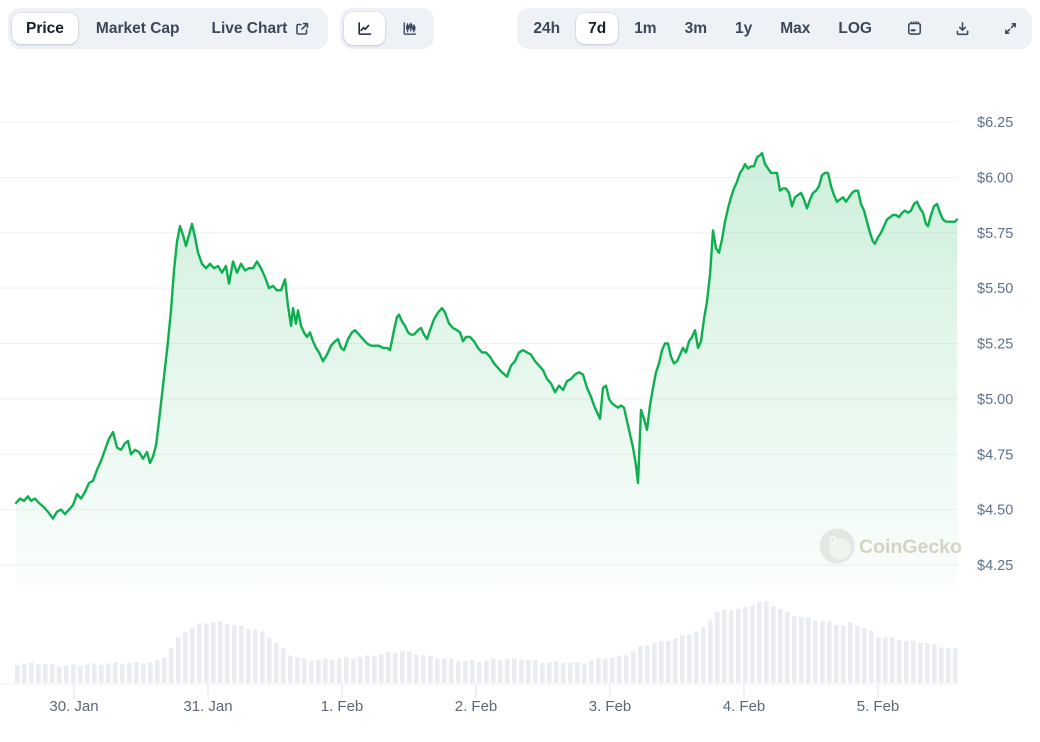  I want to click on metric-toggle-group: Price Market Cap Live Chart, so click(168, 28).